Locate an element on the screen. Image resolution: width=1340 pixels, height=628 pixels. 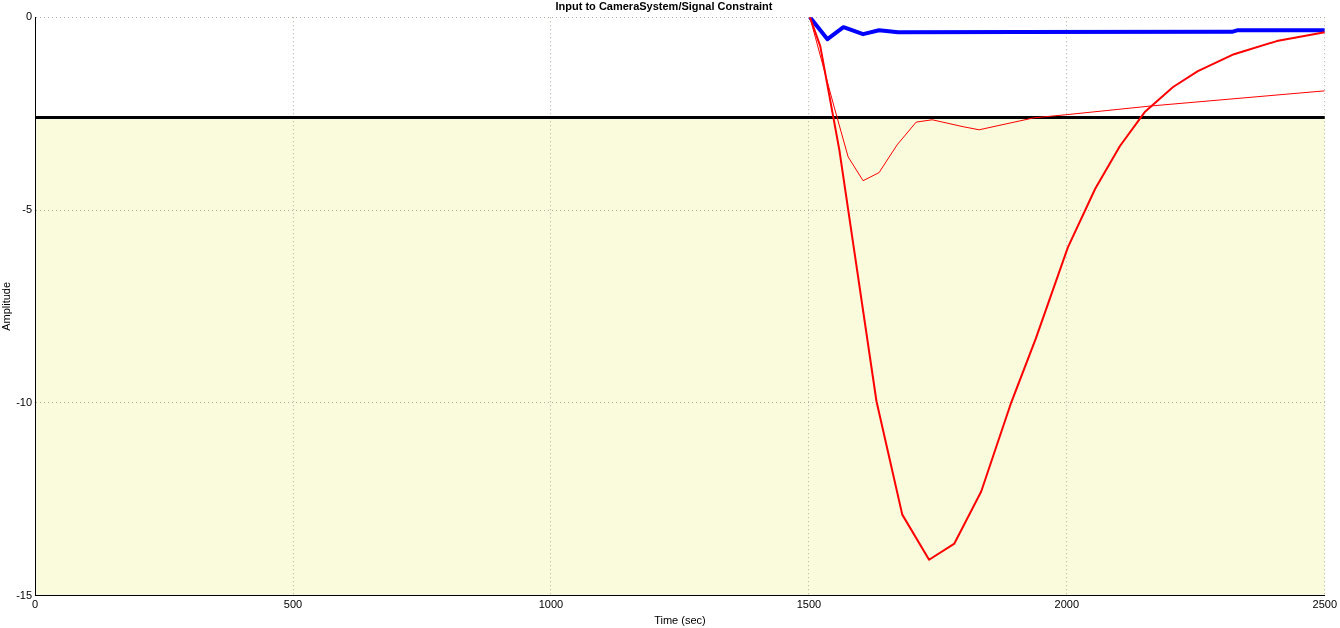
x-tick-label: 2000 is located at coordinates (1067, 604).